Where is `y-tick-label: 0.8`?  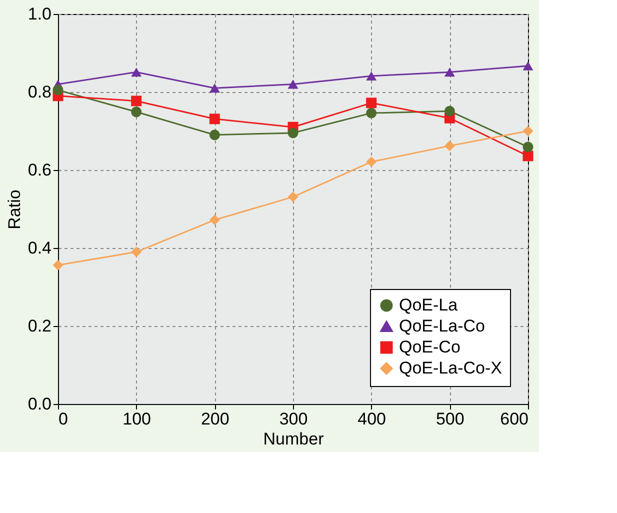
y-tick-label: 0.8 is located at coordinates (40, 92).